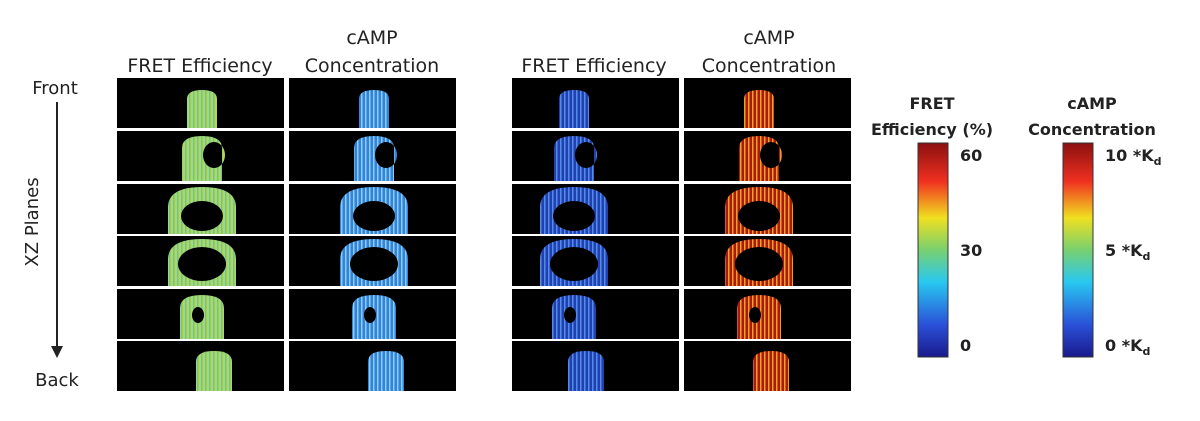 The image size is (1200, 421). I want to click on tick-text: 0, so click(965, 345).